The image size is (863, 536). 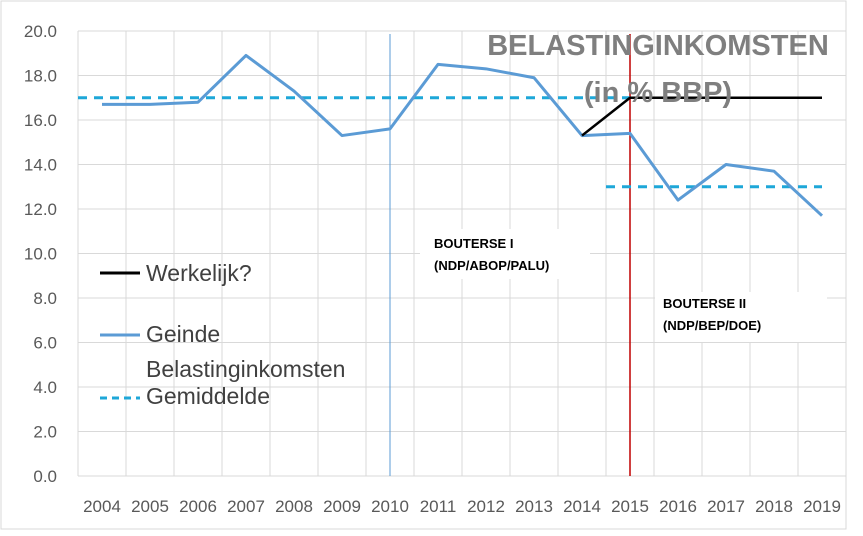 I want to click on x-tick-label: 2019, so click(x=822, y=506).